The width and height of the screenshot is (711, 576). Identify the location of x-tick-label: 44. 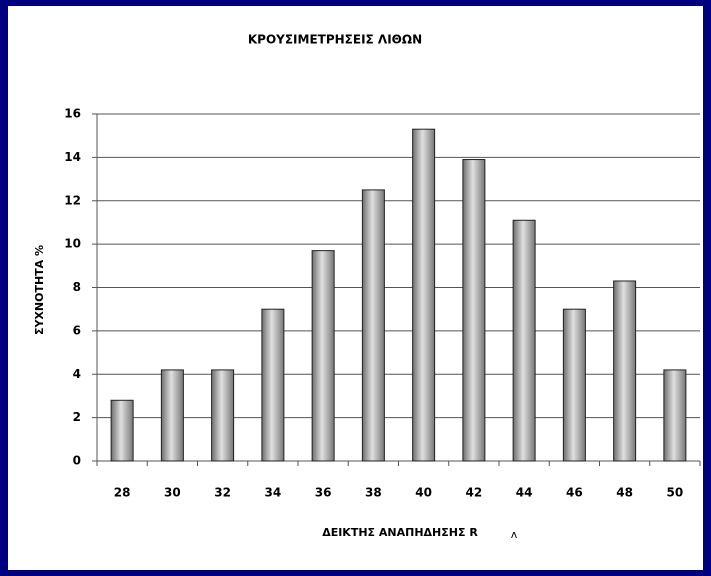
(524, 493).